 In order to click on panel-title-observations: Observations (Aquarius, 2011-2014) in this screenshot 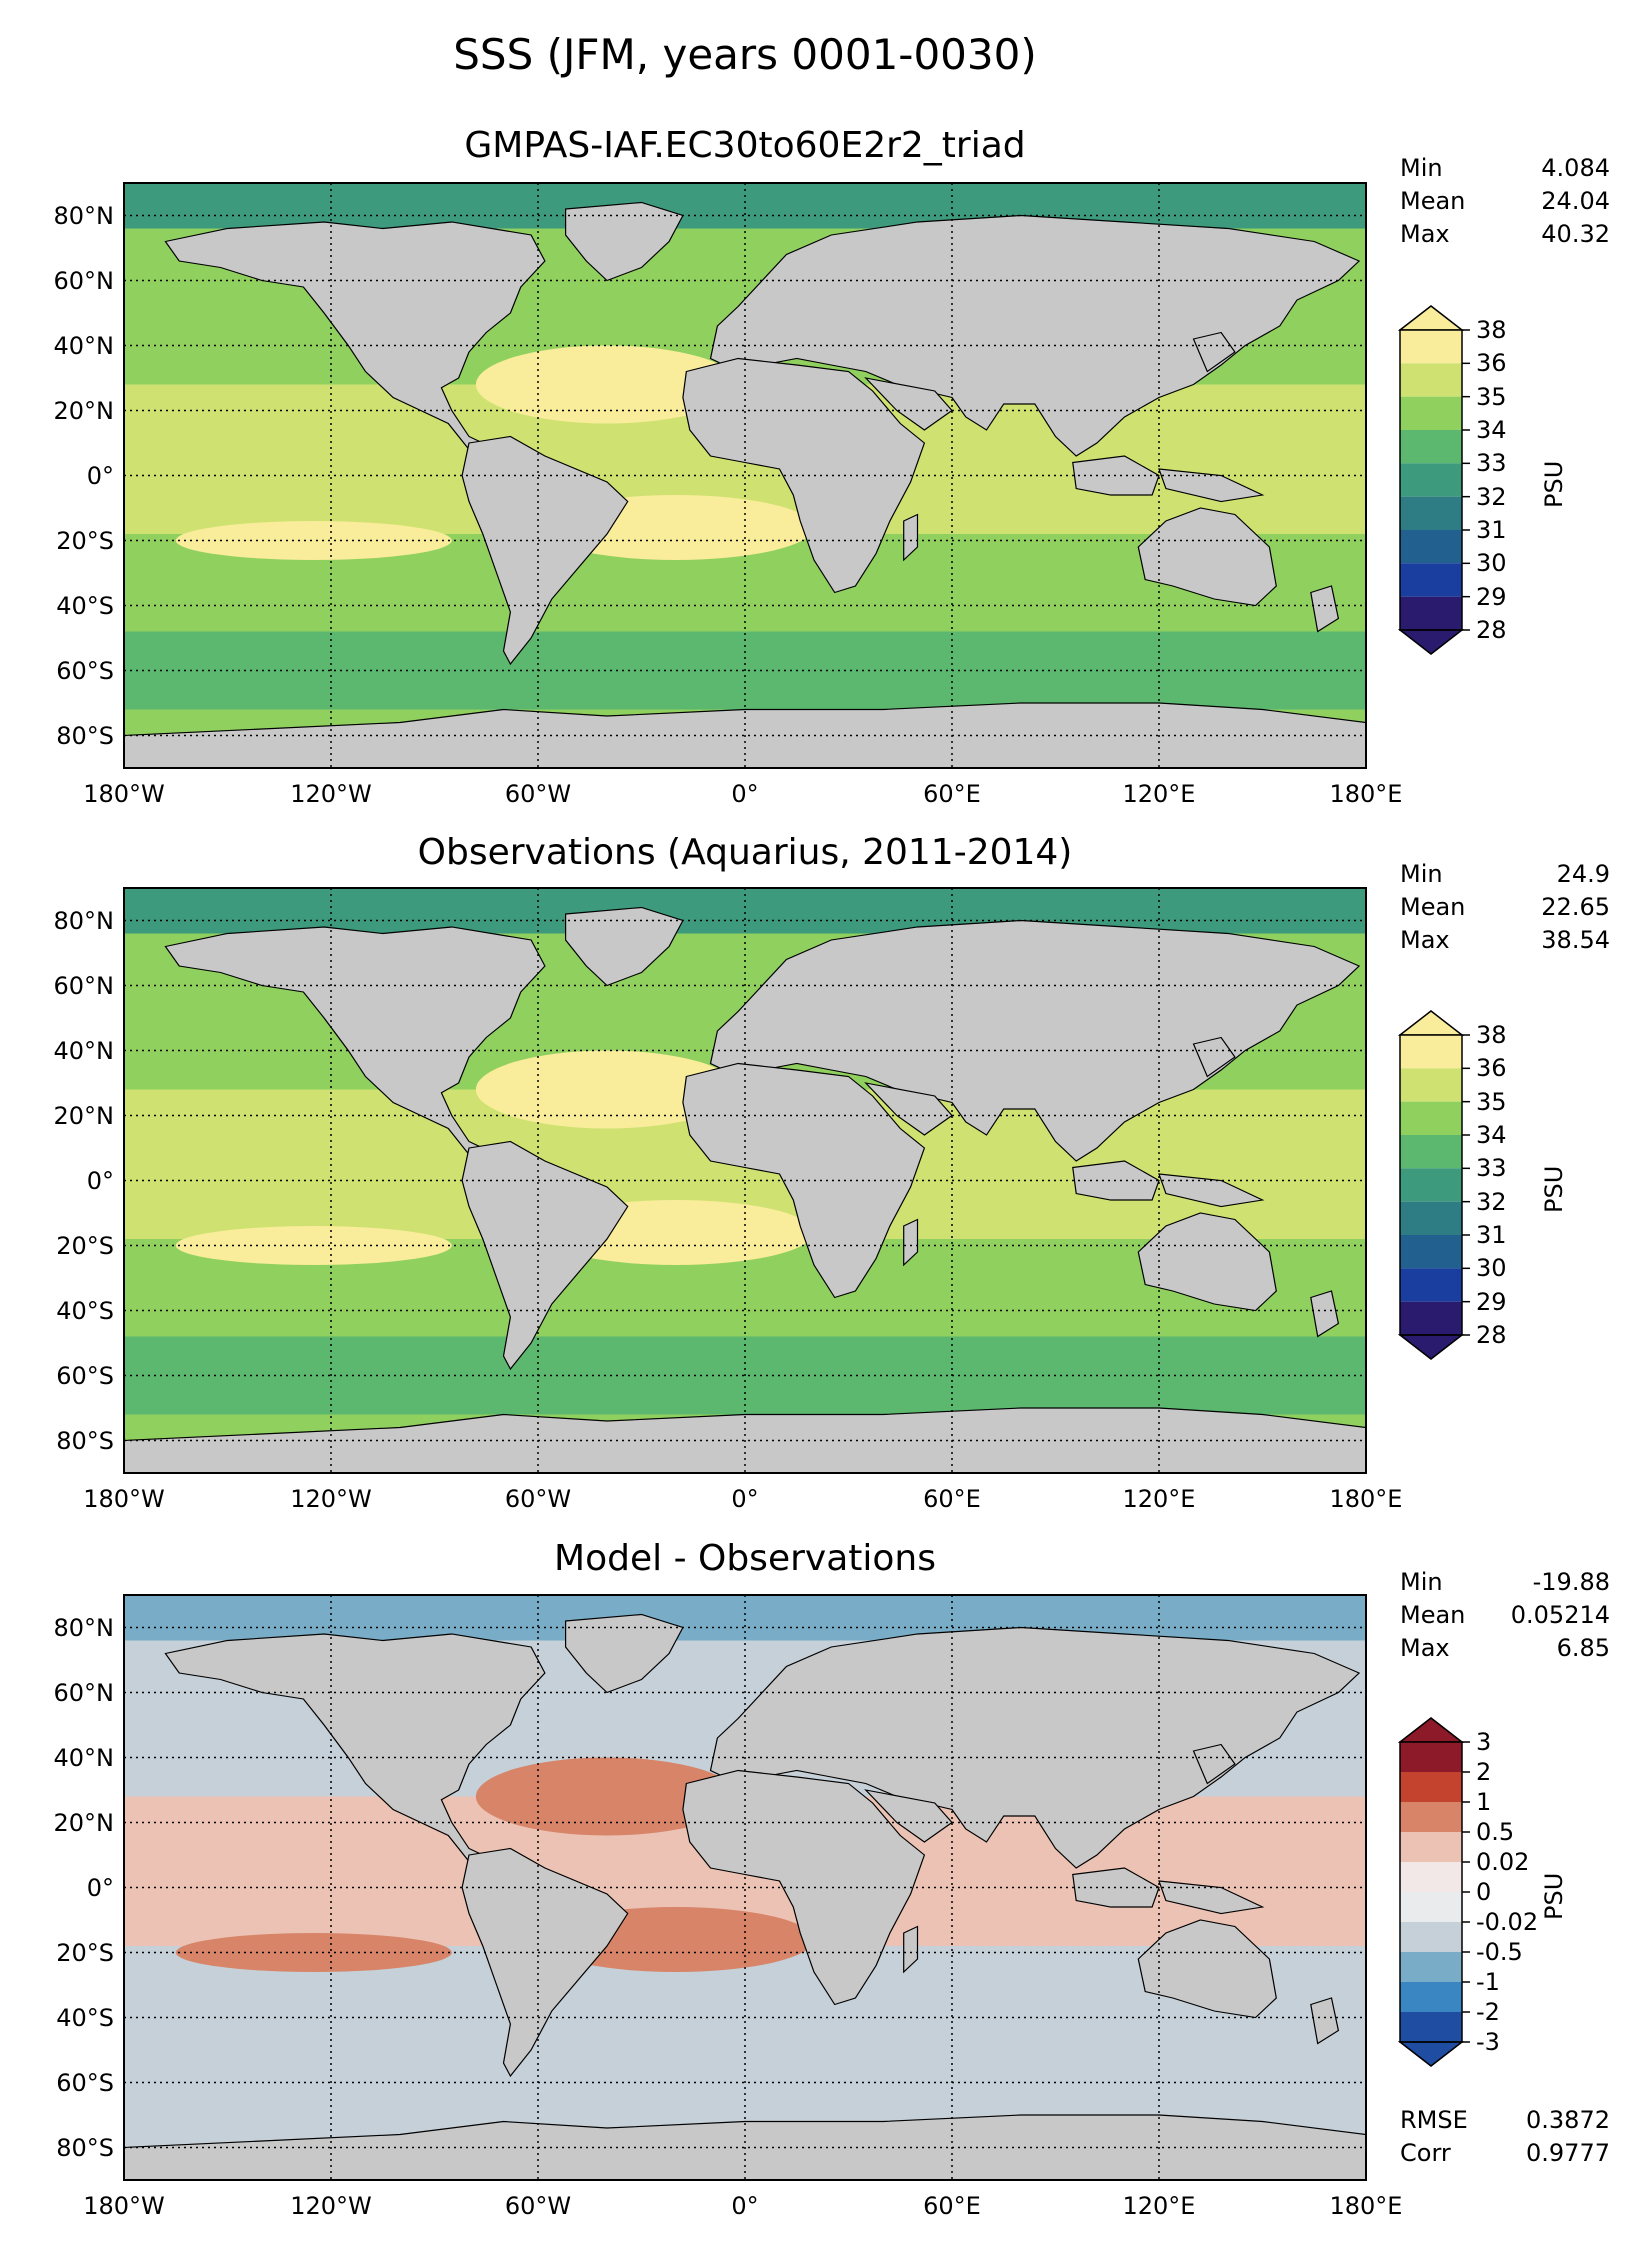, I will do `click(745, 852)`.